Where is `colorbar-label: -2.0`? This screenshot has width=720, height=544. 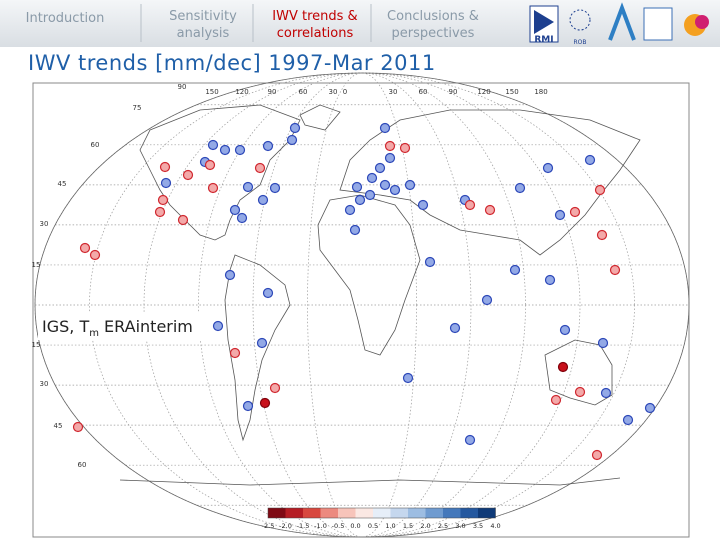
colorbar-label: -2.0 is located at coordinates (285, 526).